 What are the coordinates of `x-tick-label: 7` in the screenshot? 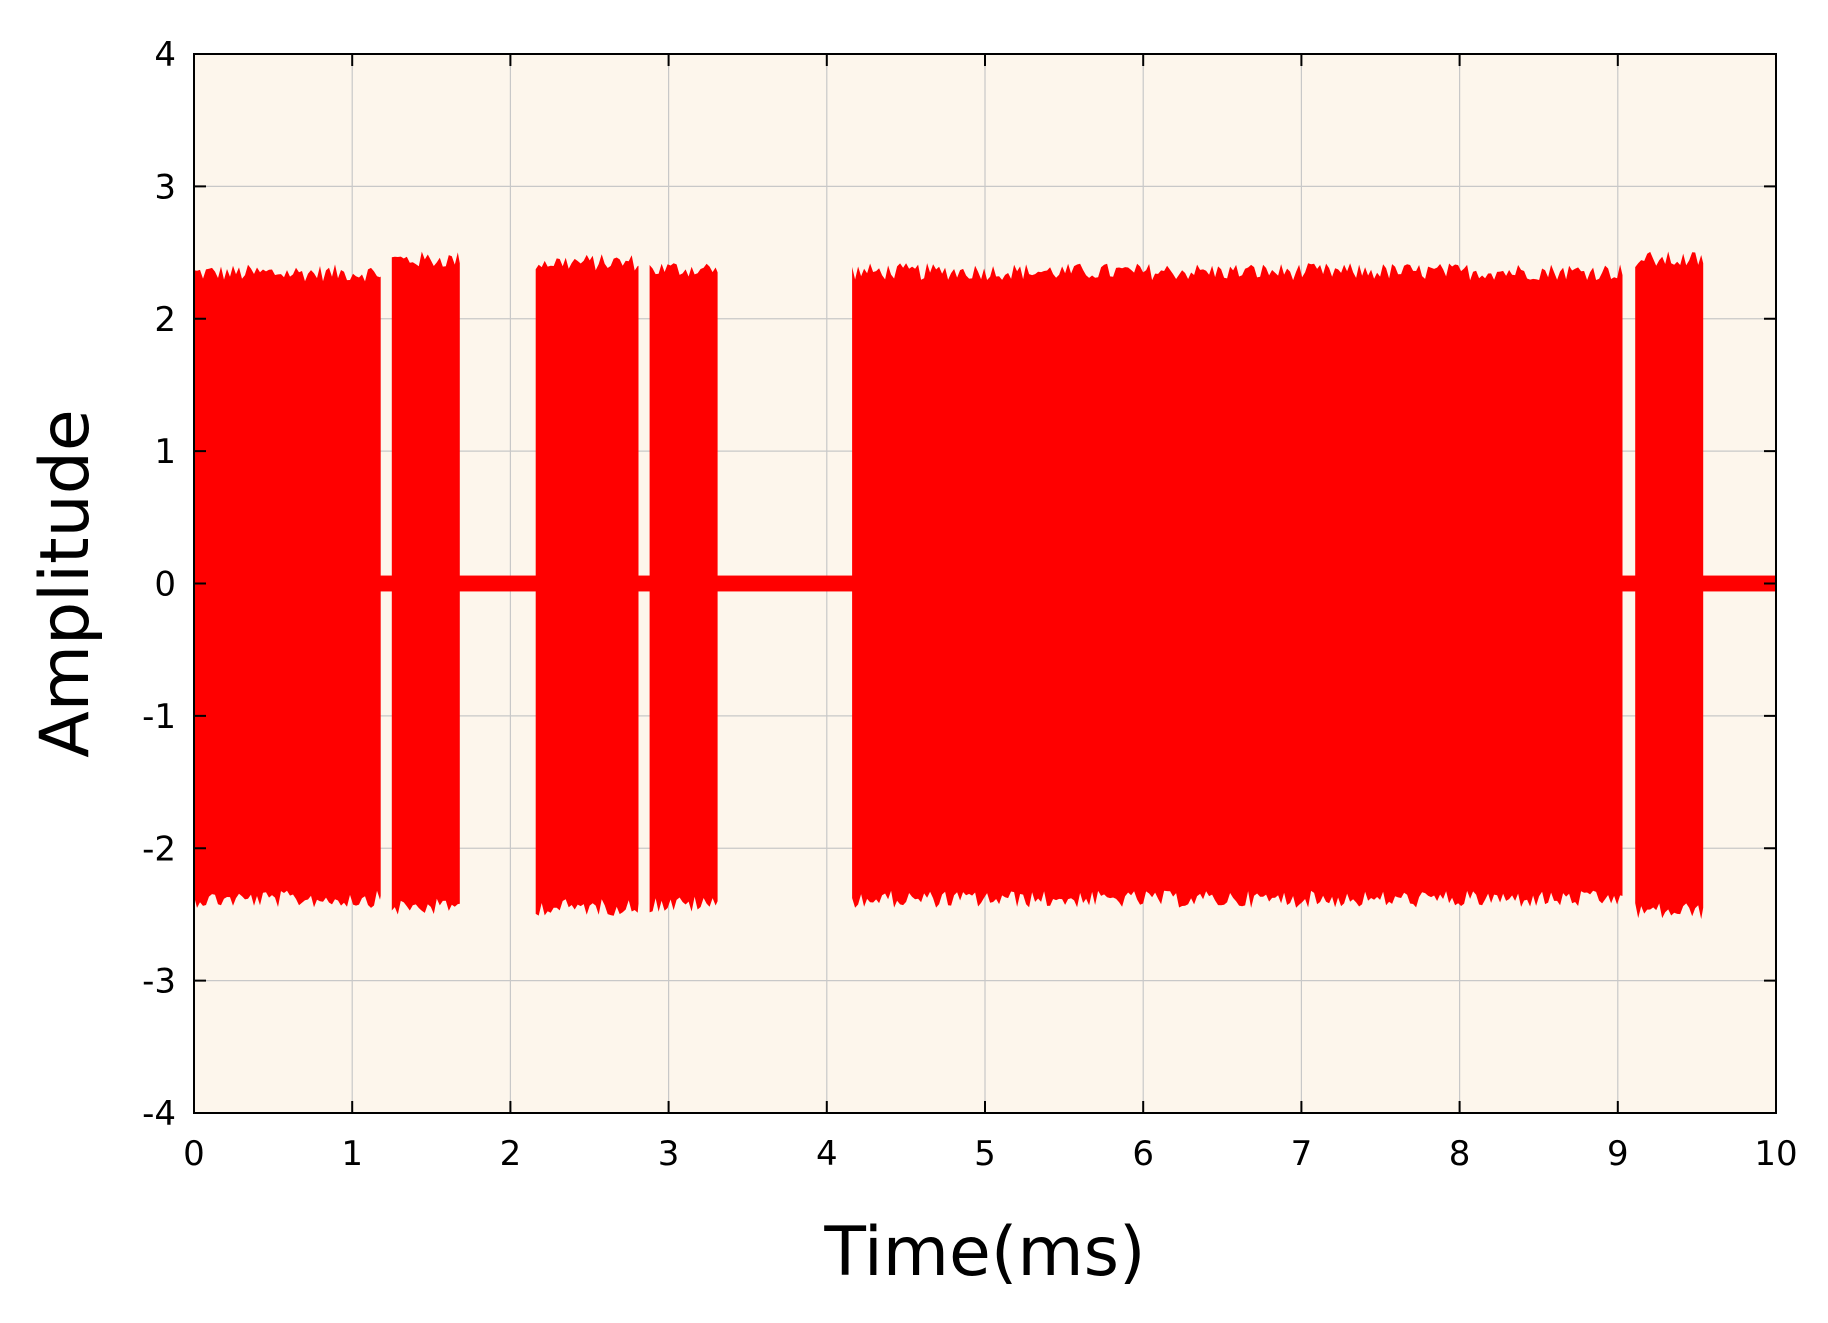 It's located at (1302, 1154).